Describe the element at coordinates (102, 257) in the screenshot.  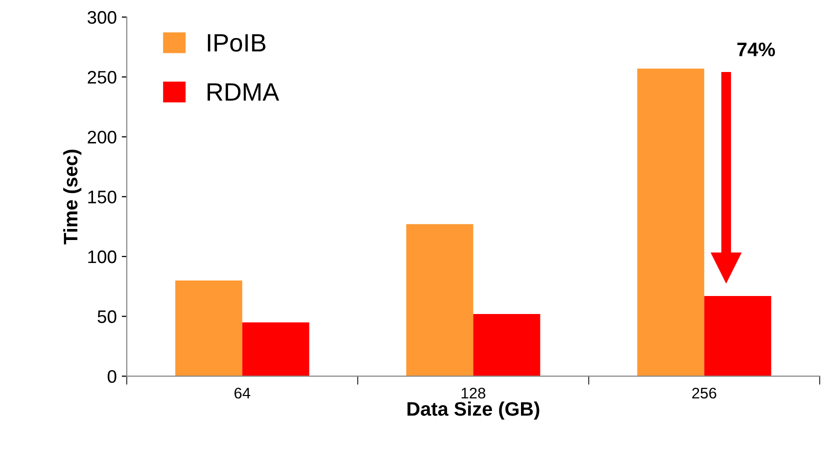
I see `y-tick-label: 100` at that location.